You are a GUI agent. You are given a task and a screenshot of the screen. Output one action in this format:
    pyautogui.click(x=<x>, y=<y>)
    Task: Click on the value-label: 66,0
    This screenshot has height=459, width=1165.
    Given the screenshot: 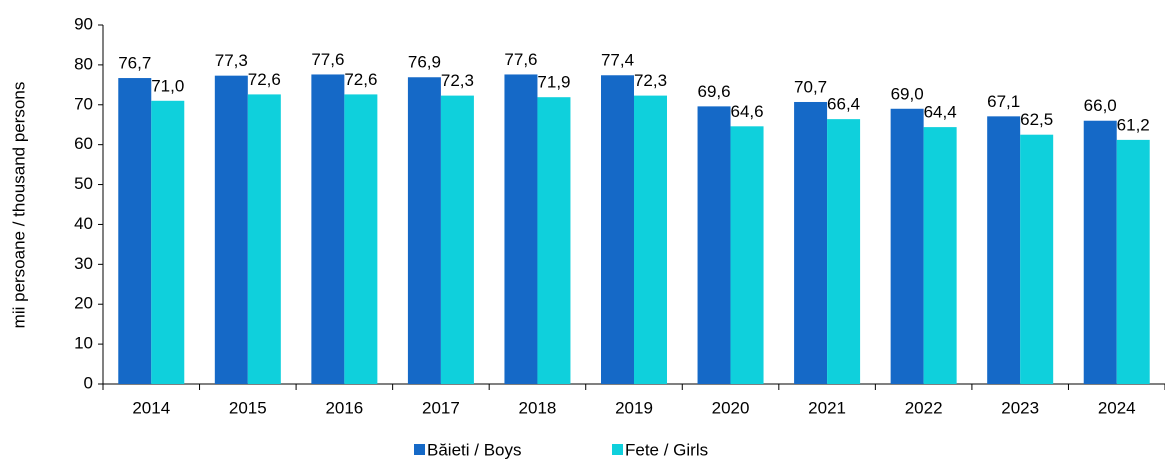 What is the action you would take?
    pyautogui.click(x=1100, y=105)
    